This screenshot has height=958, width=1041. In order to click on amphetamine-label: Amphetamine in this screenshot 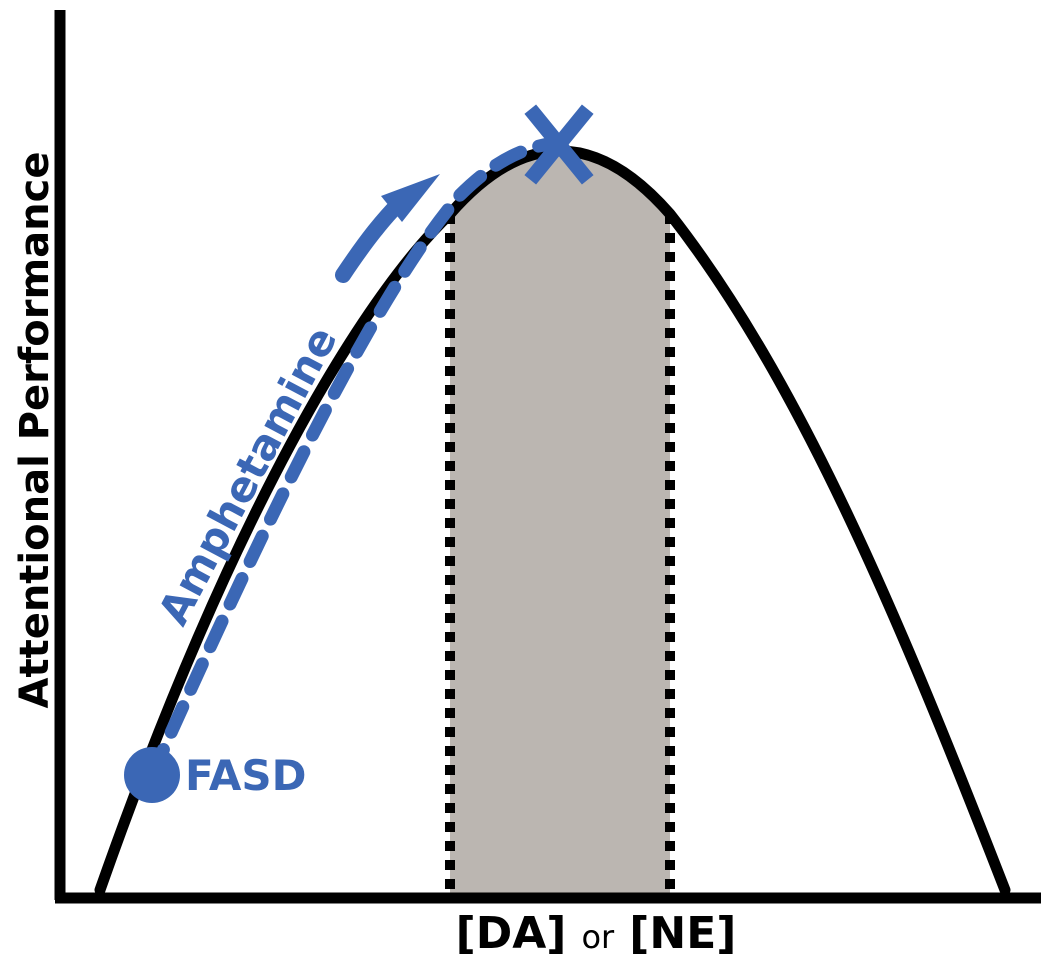, I will do `click(248, 476)`.